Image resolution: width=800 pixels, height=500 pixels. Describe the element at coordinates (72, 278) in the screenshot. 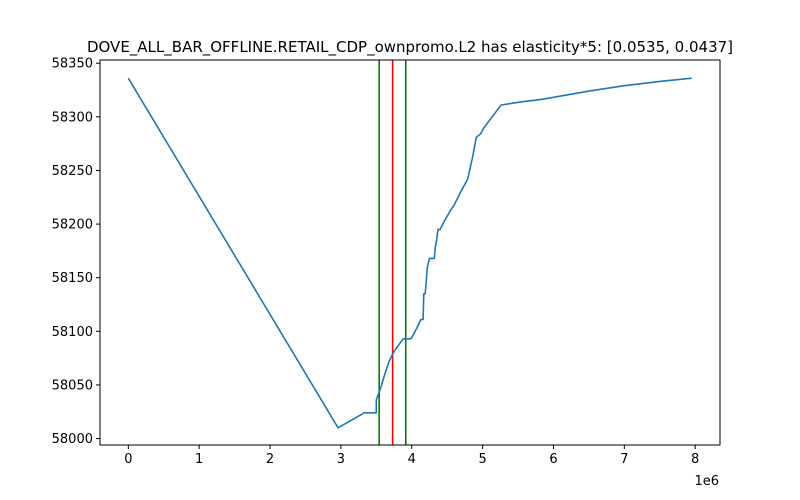

I see `y-tick-label: 58150` at that location.